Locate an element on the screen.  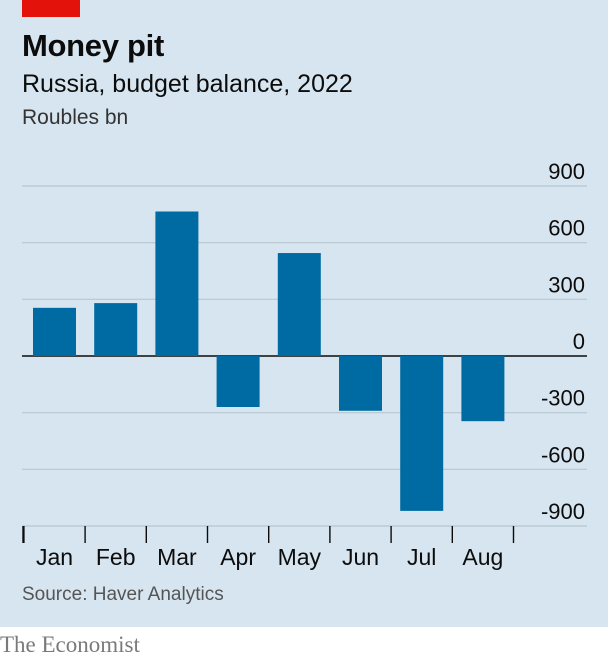
x-tick-label: Aug is located at coordinates (482, 557).